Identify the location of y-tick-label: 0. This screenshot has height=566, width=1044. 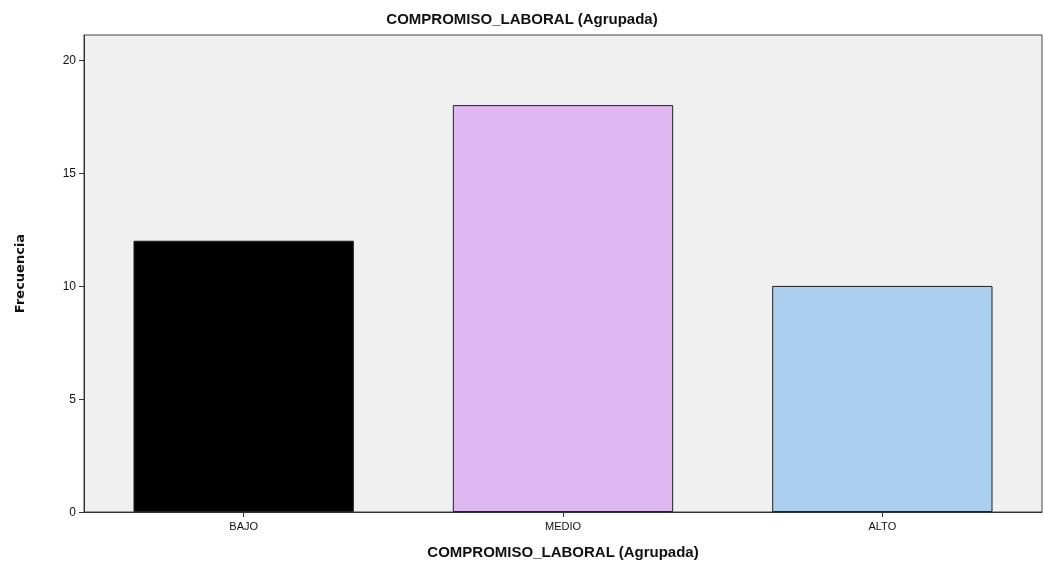
(73, 512).